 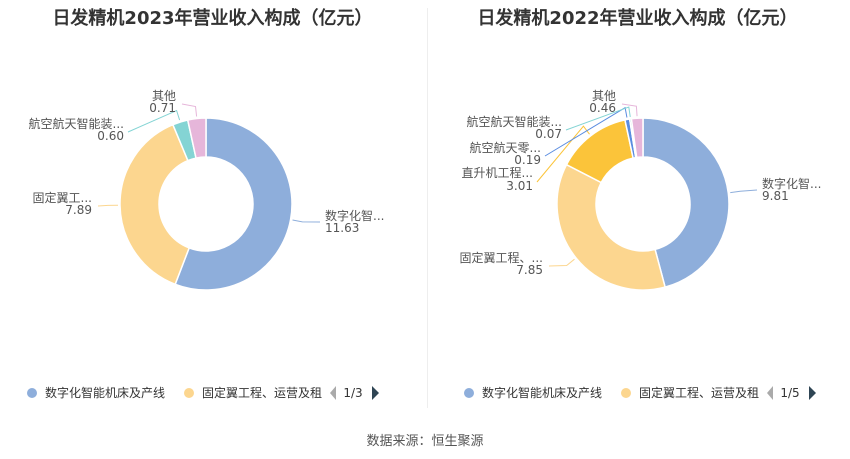 I want to click on slice-value-3: 0.19, so click(x=527, y=160).